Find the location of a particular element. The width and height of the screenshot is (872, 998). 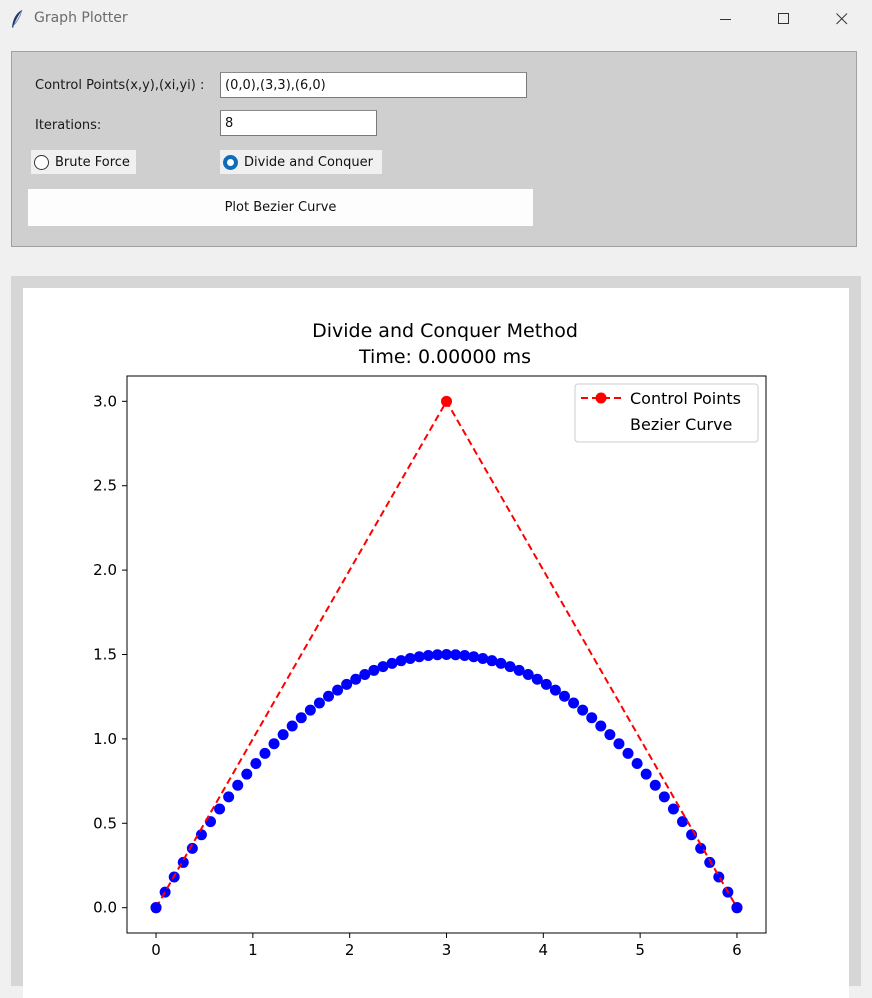

maximize-button is located at coordinates (784, 19).